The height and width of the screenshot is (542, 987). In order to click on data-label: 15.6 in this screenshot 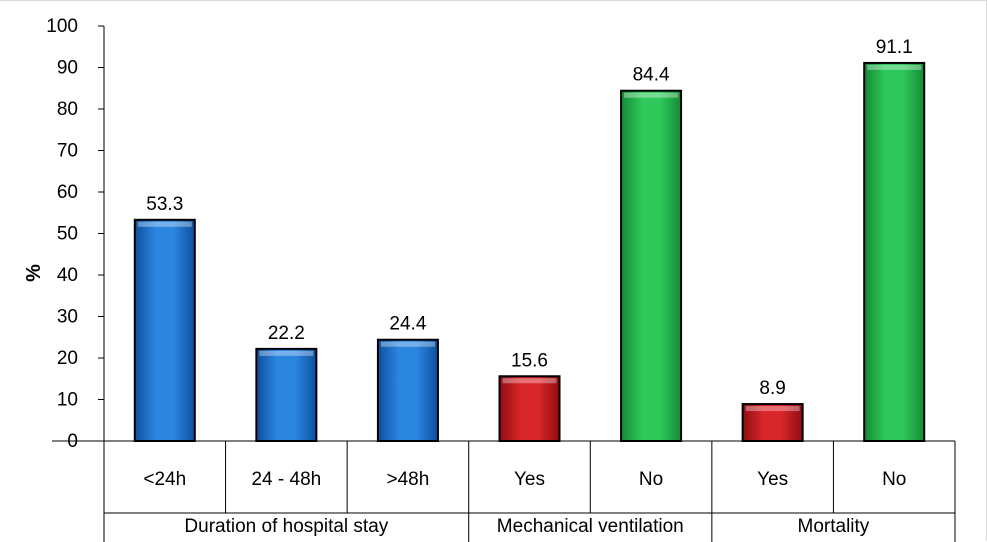, I will do `click(529, 360)`.